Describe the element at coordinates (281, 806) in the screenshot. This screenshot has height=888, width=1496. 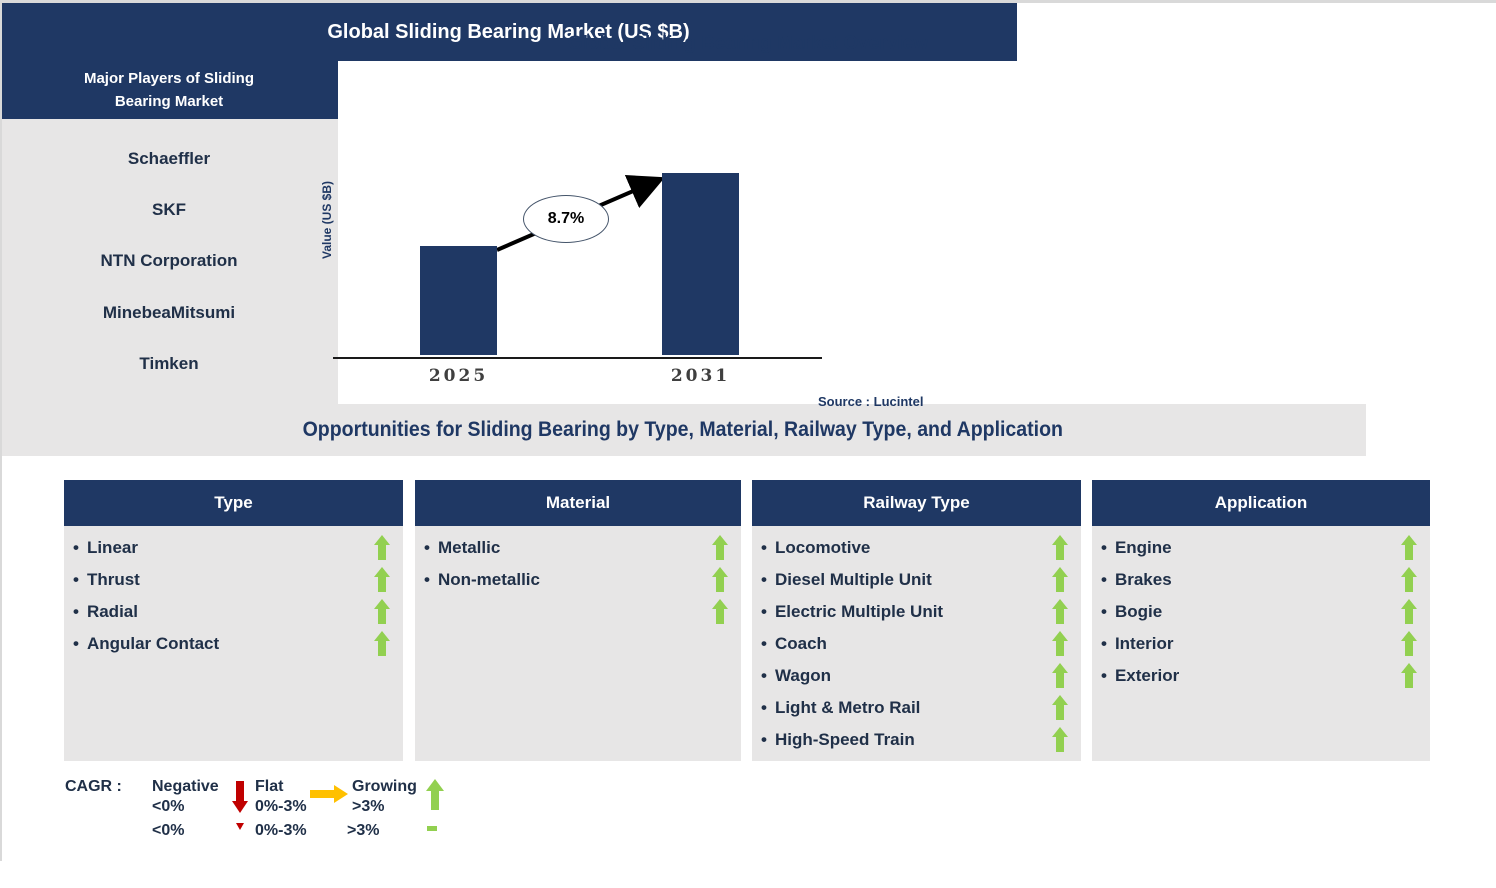
I see `legend-flat-range: 0%-3%` at that location.